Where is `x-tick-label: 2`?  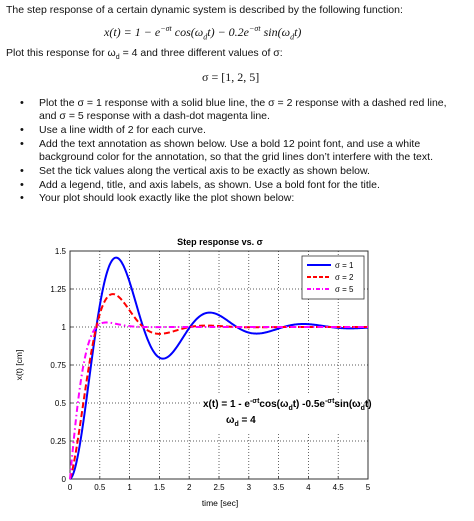
x-tick-label: 2 is located at coordinates (189, 487).